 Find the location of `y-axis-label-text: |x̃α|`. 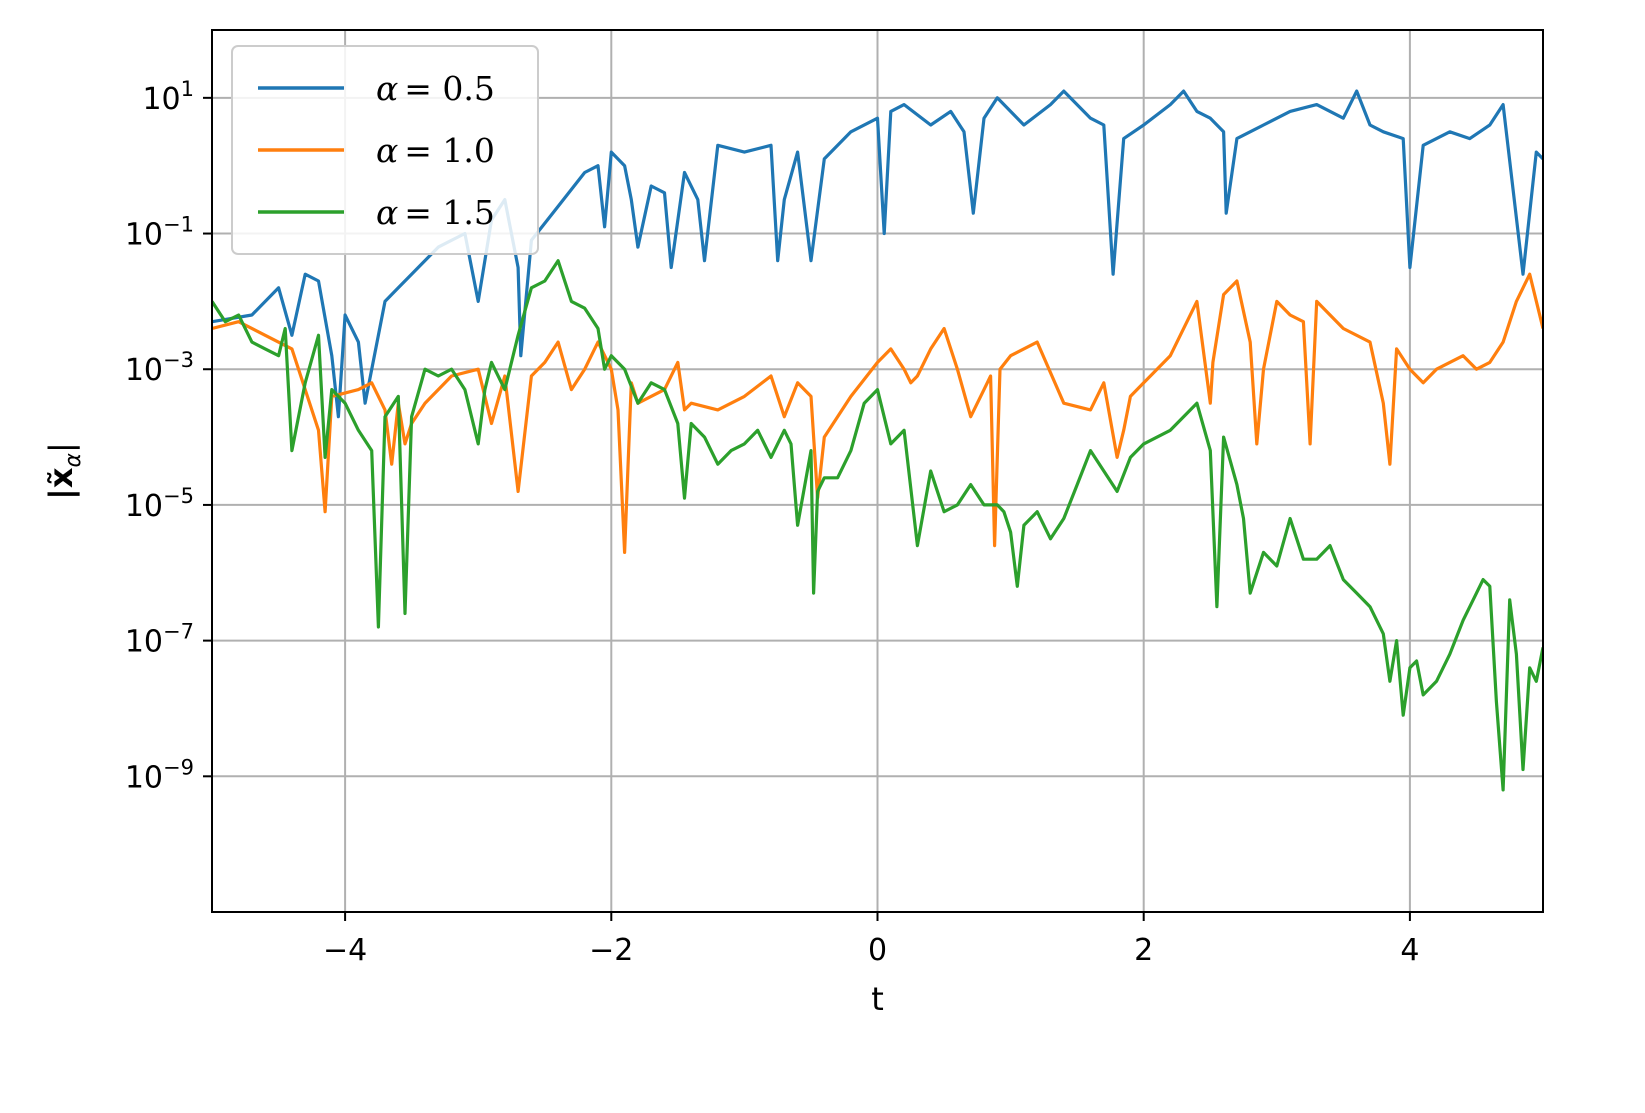

y-axis-label-text: |x̃α| is located at coordinates (64, 471).